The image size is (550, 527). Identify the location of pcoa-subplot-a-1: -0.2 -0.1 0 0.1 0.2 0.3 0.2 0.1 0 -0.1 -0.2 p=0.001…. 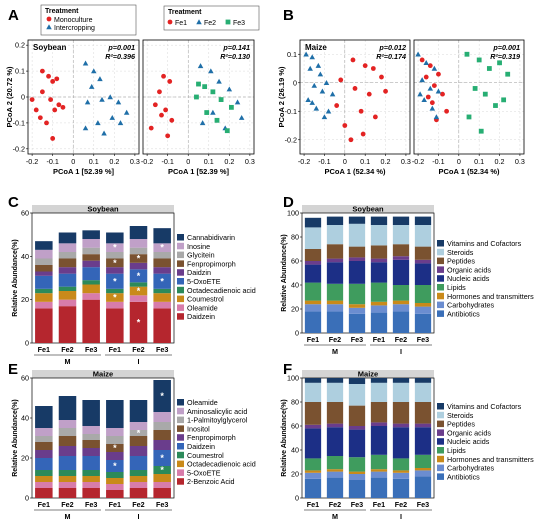
(76, 107).